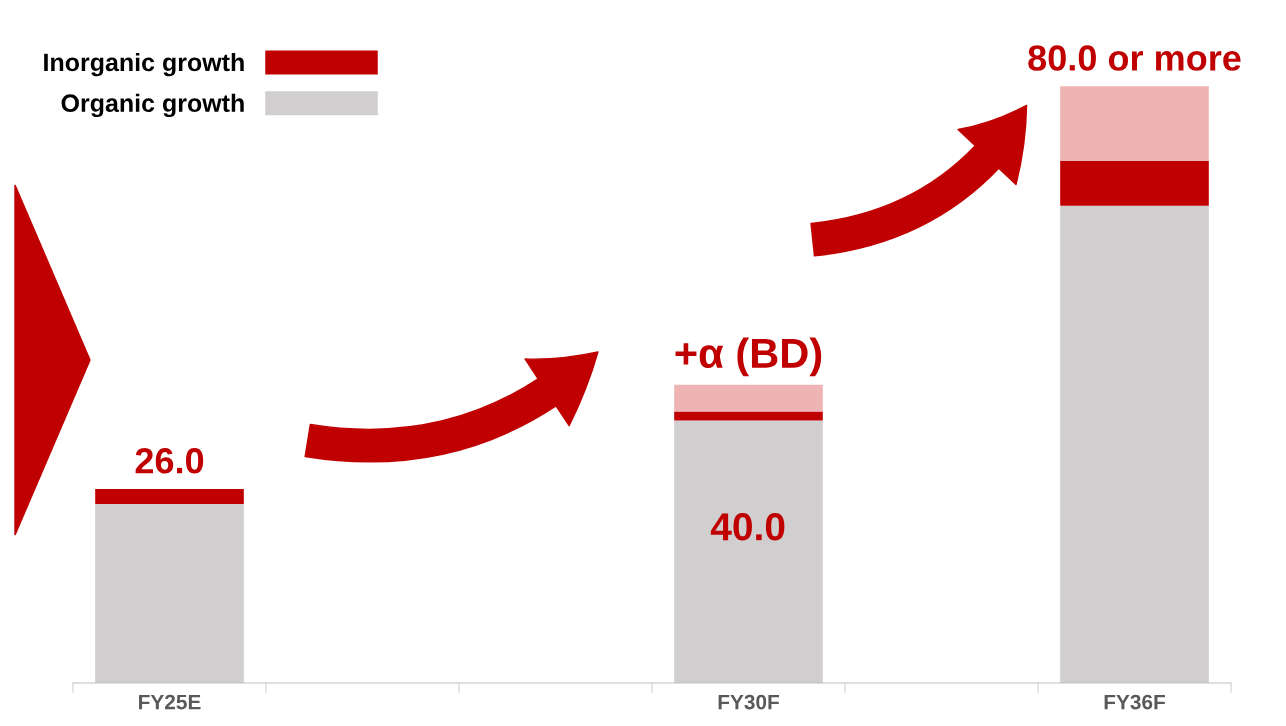 This screenshot has height=726, width=1286. What do you see at coordinates (152, 105) in the screenshot?
I see `legend-label: Organic growth` at bounding box center [152, 105].